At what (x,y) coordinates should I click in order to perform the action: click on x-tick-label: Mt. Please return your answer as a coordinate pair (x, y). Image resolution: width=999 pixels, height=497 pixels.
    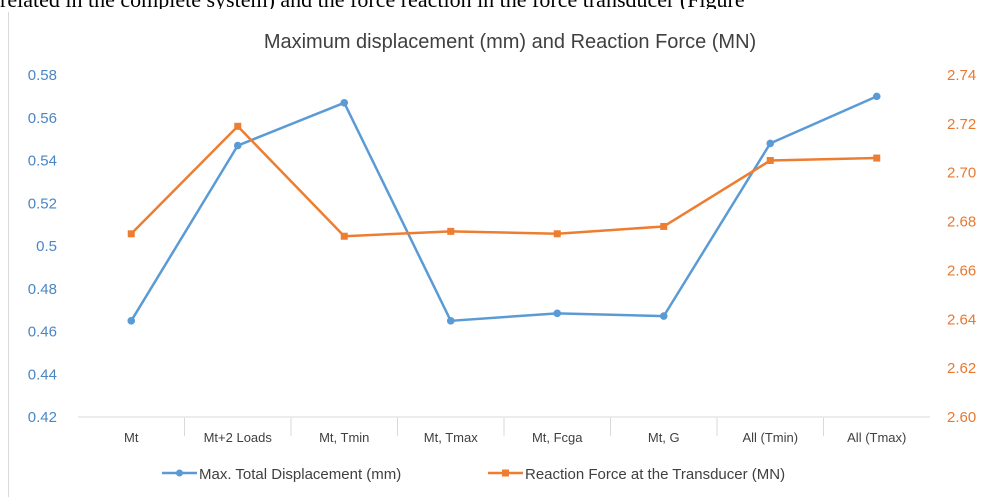
    Looking at the image, I should click on (131, 437).